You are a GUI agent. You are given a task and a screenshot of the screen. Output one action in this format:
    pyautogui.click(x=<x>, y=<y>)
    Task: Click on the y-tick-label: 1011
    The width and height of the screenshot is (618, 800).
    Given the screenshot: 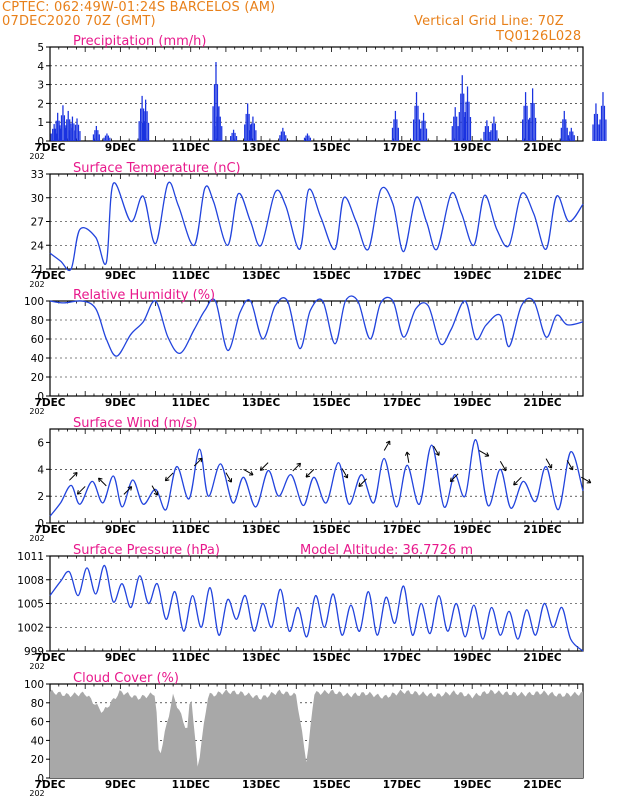 What is the action you would take?
    pyautogui.click(x=30, y=557)
    